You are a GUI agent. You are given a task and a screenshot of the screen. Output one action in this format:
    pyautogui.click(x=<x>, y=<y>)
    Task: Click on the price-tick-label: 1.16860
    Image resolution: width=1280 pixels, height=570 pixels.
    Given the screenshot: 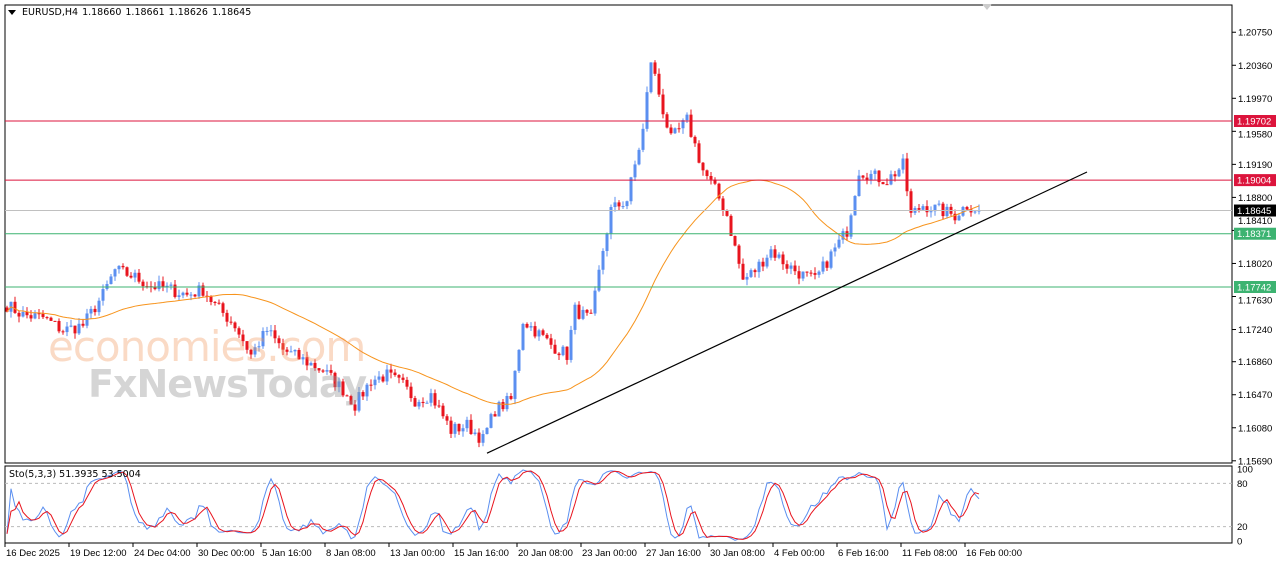 What is the action you would take?
    pyautogui.click(x=1255, y=362)
    